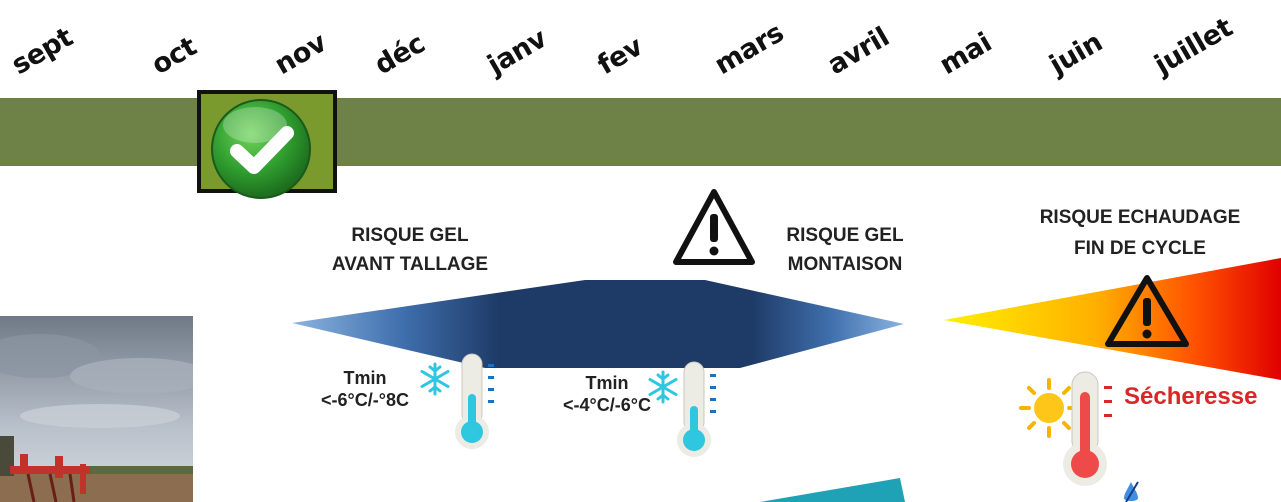 The width and height of the screenshot is (1281, 502). What do you see at coordinates (832, 490) in the screenshot?
I see `teal-wedge` at bounding box center [832, 490].